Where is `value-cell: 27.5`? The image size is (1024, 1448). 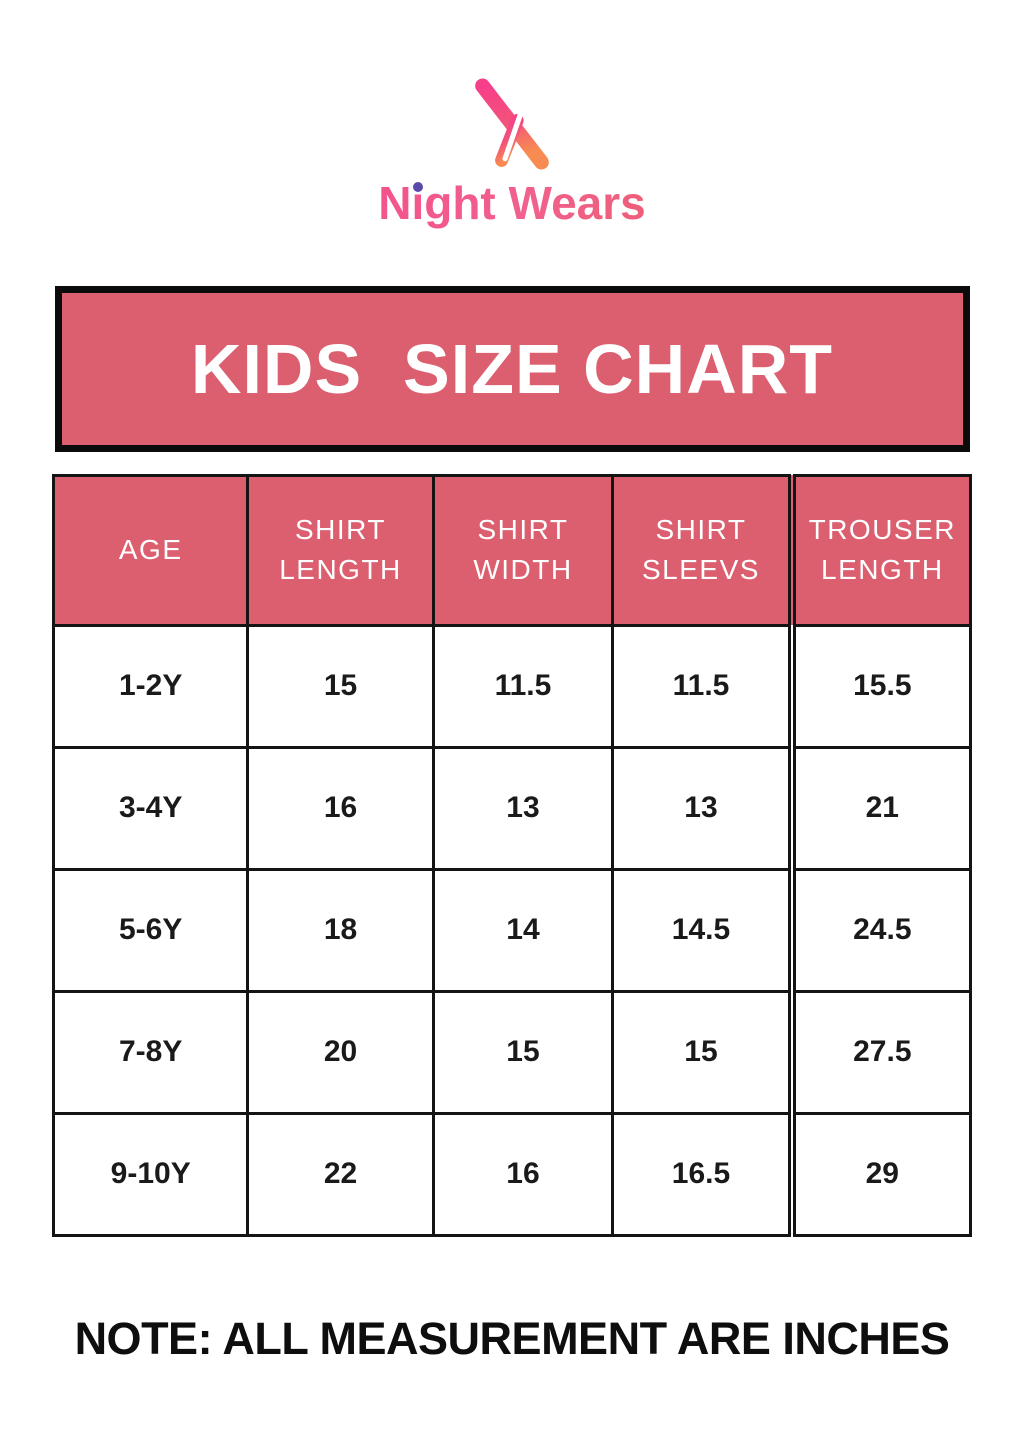 value-cell: 27.5 is located at coordinates (879, 1052).